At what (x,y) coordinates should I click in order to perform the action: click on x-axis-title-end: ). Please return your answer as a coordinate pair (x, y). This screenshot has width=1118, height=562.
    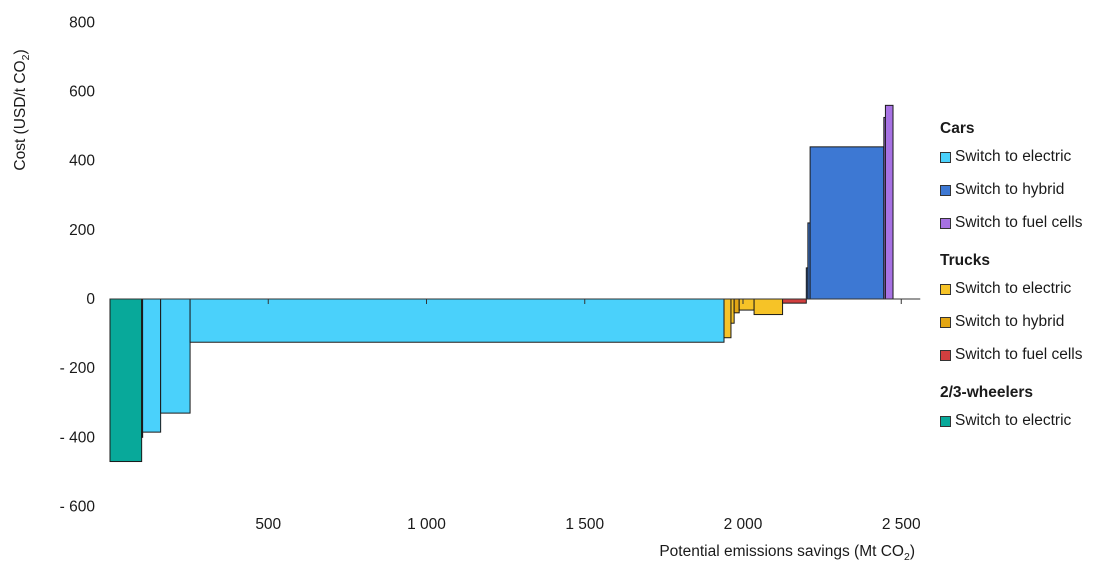
    Looking at the image, I should click on (912, 551).